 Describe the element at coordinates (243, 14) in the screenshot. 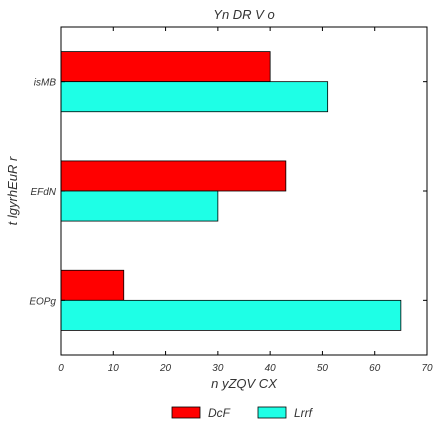

I see `chart-title: Yn DR V o` at that location.